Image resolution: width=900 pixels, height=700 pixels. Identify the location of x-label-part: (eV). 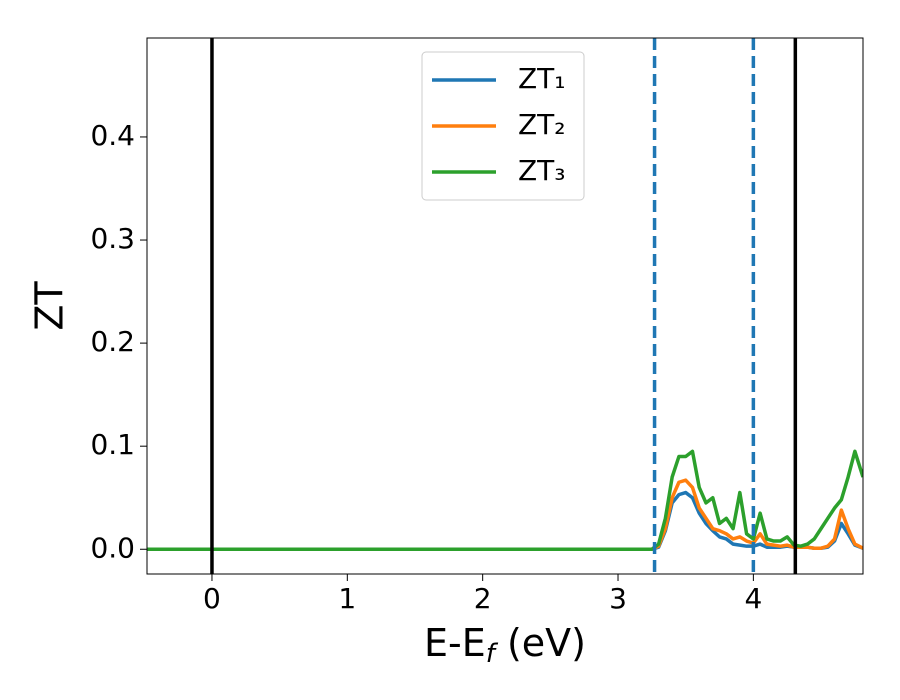
(540, 643).